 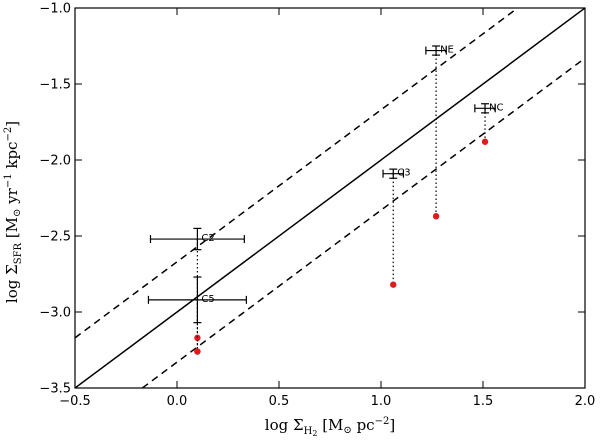 What do you see at coordinates (396, 228) in the screenshot?
I see `data-point-c3: C3` at bounding box center [396, 228].